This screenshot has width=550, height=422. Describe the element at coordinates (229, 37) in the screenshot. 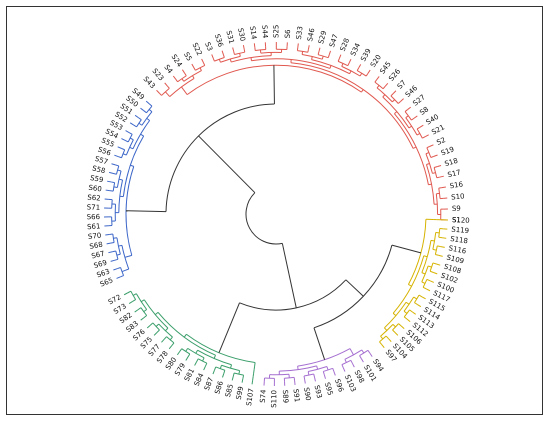

I see `leaf-label: S31` at that location.